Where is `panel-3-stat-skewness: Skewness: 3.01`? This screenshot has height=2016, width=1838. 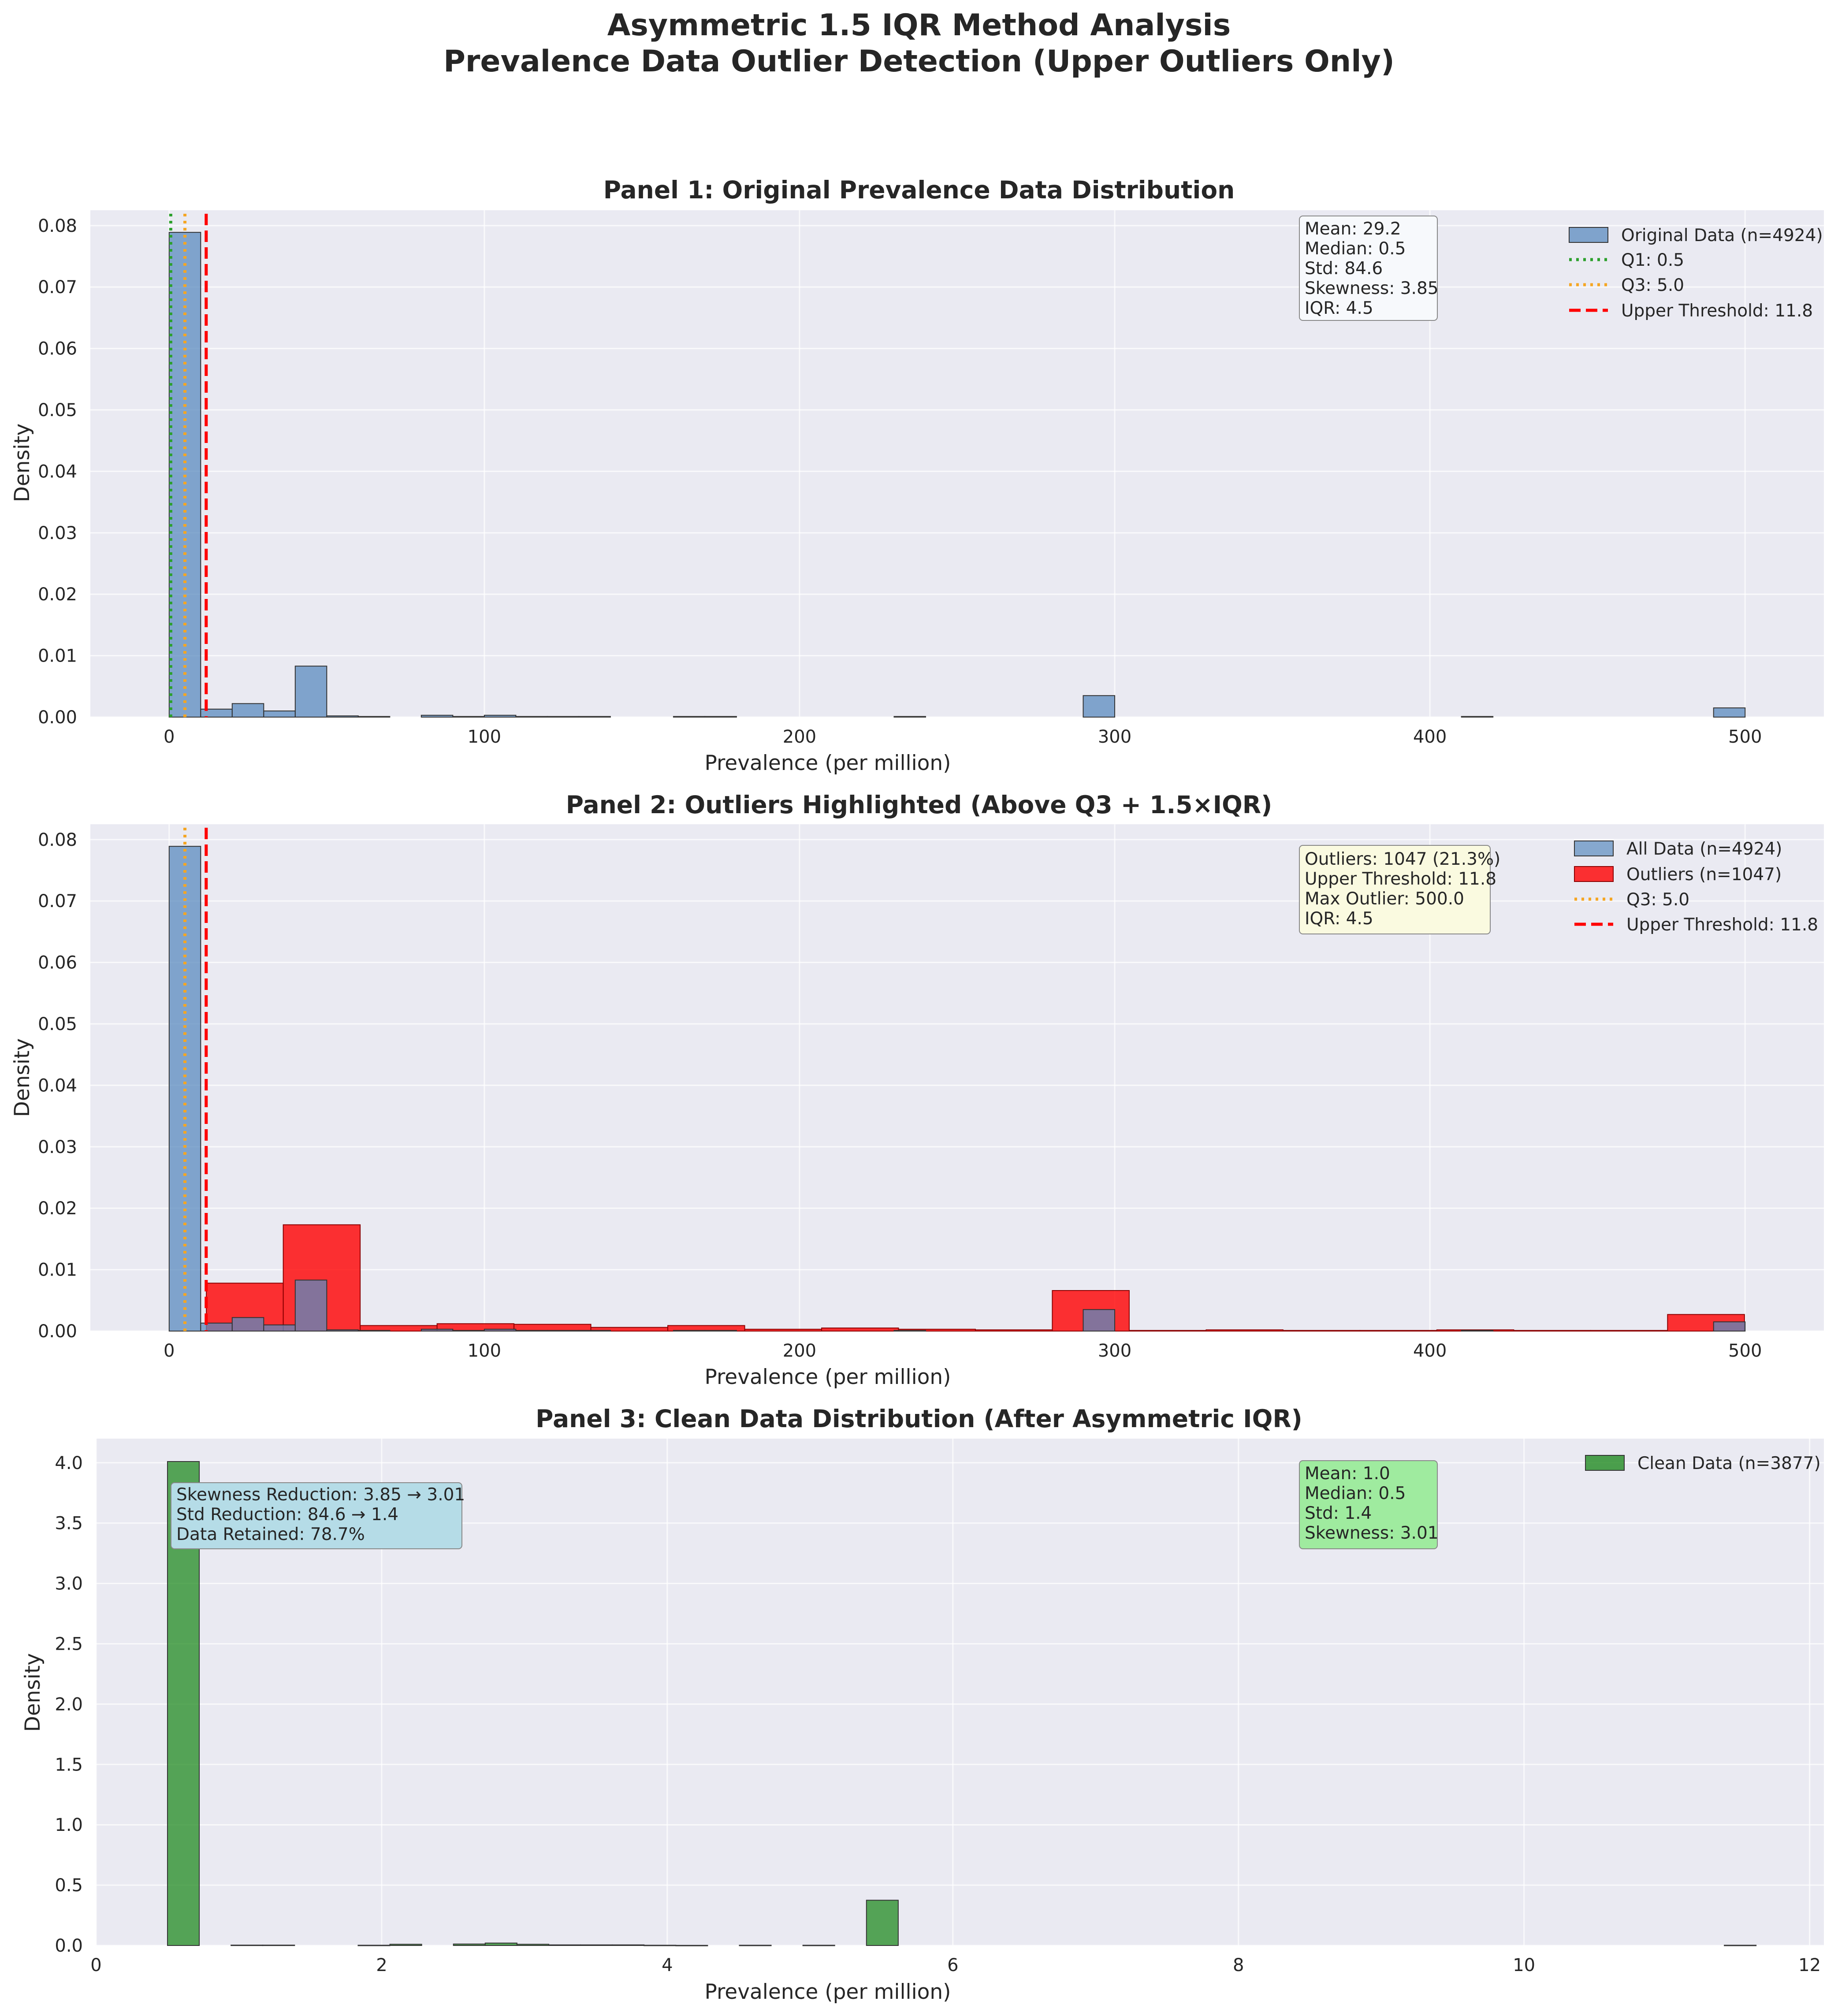
panel-3-stat-skewness: Skewness: 3.01 is located at coordinates (1372, 1533).